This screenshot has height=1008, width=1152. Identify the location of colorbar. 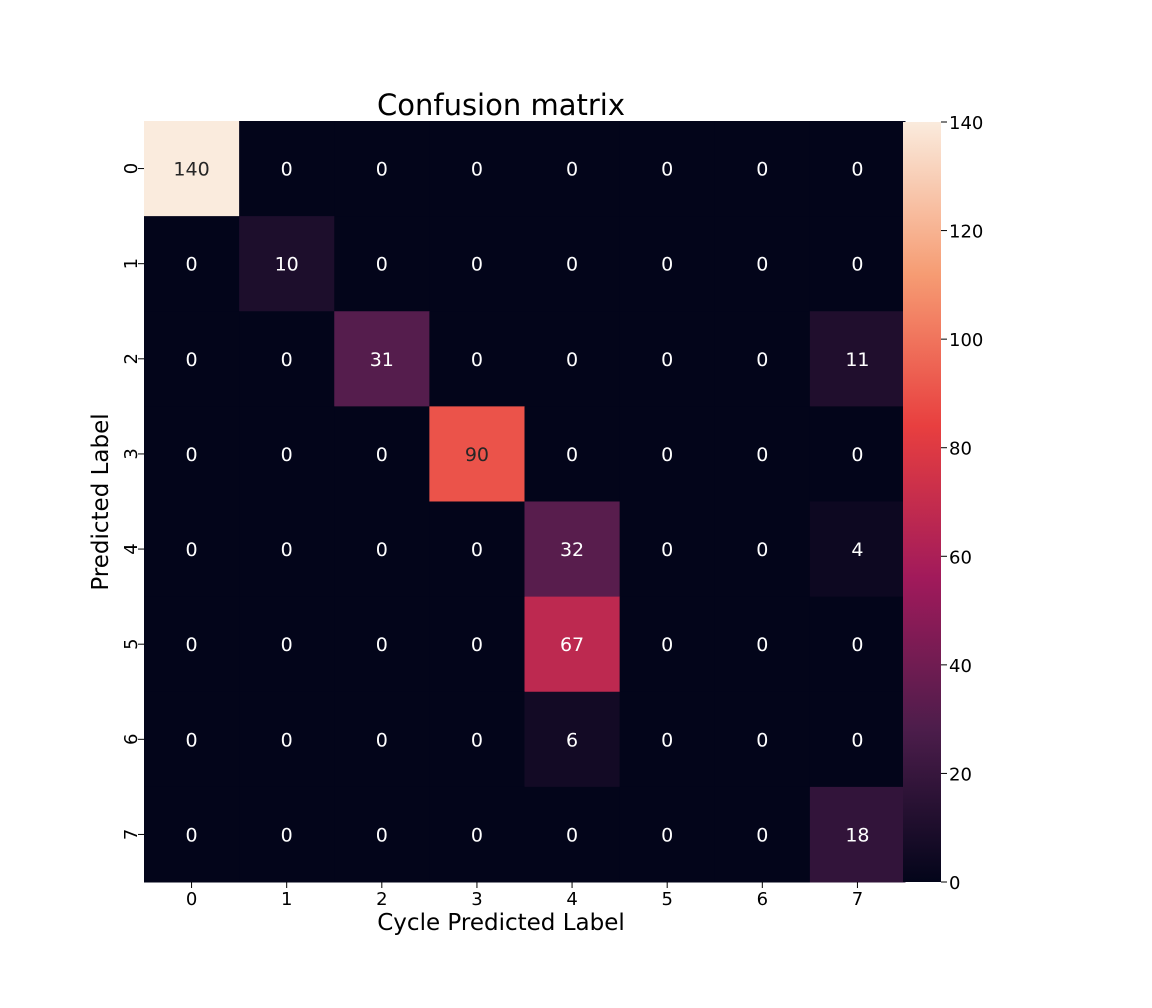
(922, 502).